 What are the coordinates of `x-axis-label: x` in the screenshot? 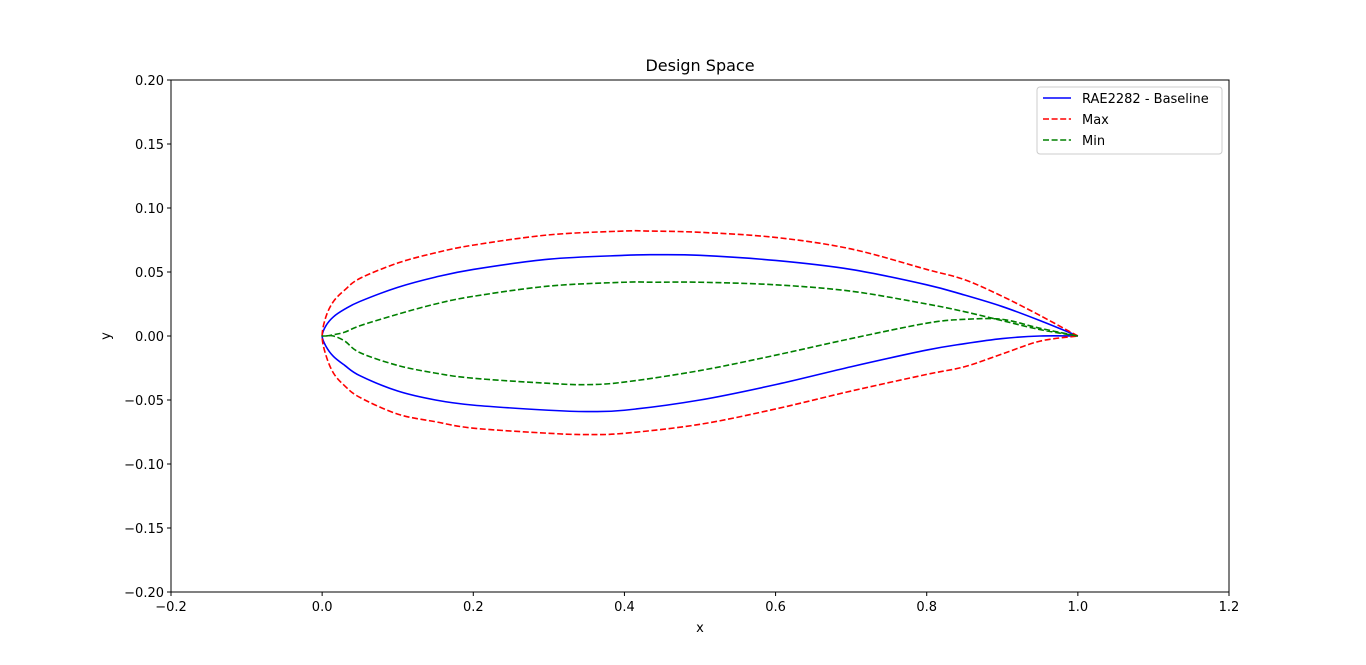 It's located at (700, 628).